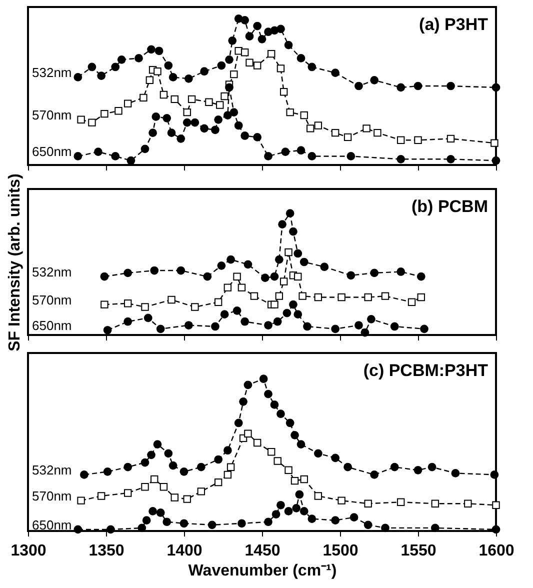  Describe the element at coordinates (340, 551) in the screenshot. I see `x-tick-label: 1500` at that location.